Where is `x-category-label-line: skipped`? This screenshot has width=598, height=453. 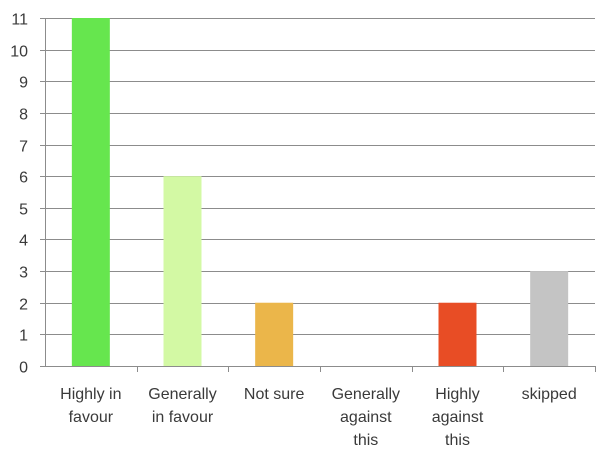
x-category-label-line: skipped is located at coordinates (549, 394).